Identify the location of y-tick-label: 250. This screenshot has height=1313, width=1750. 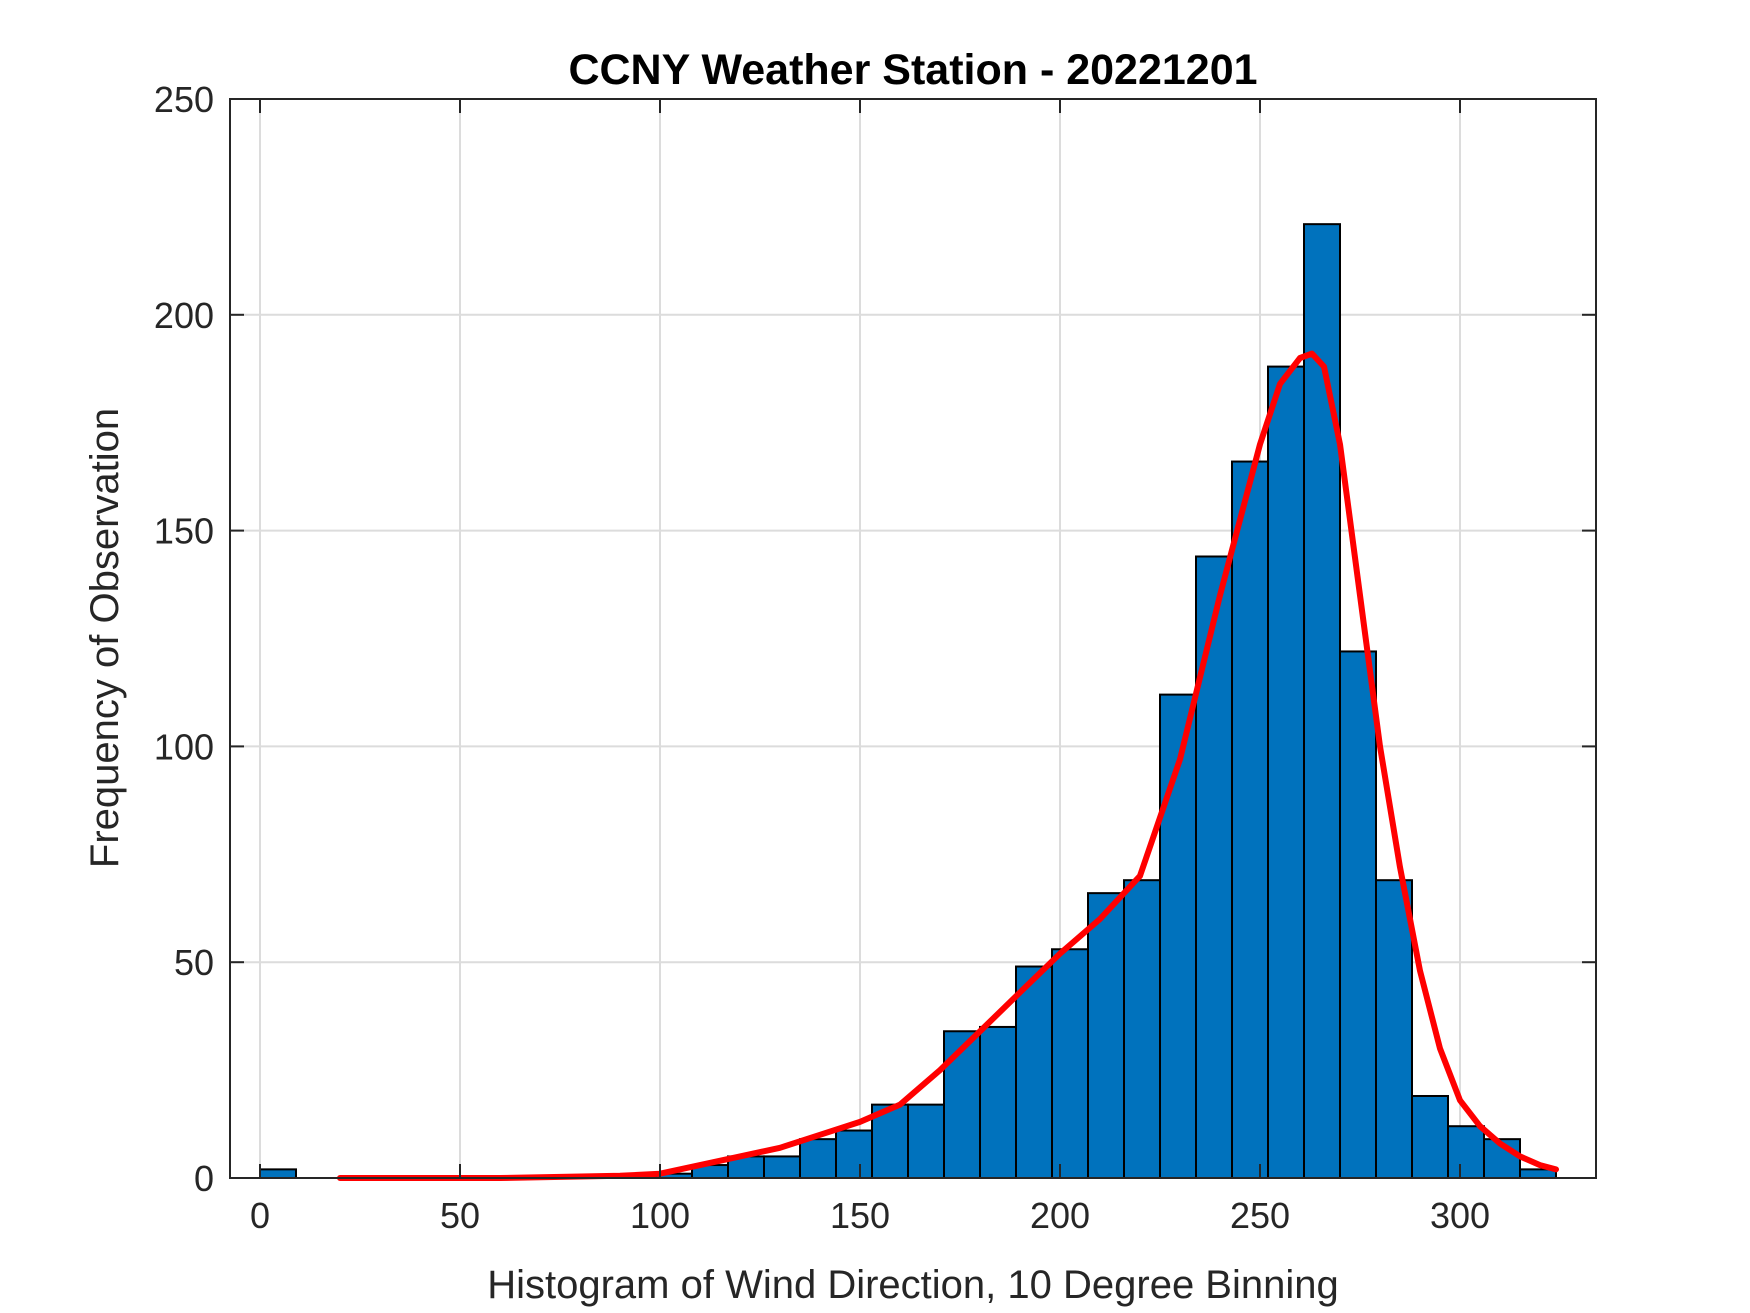
(184, 99).